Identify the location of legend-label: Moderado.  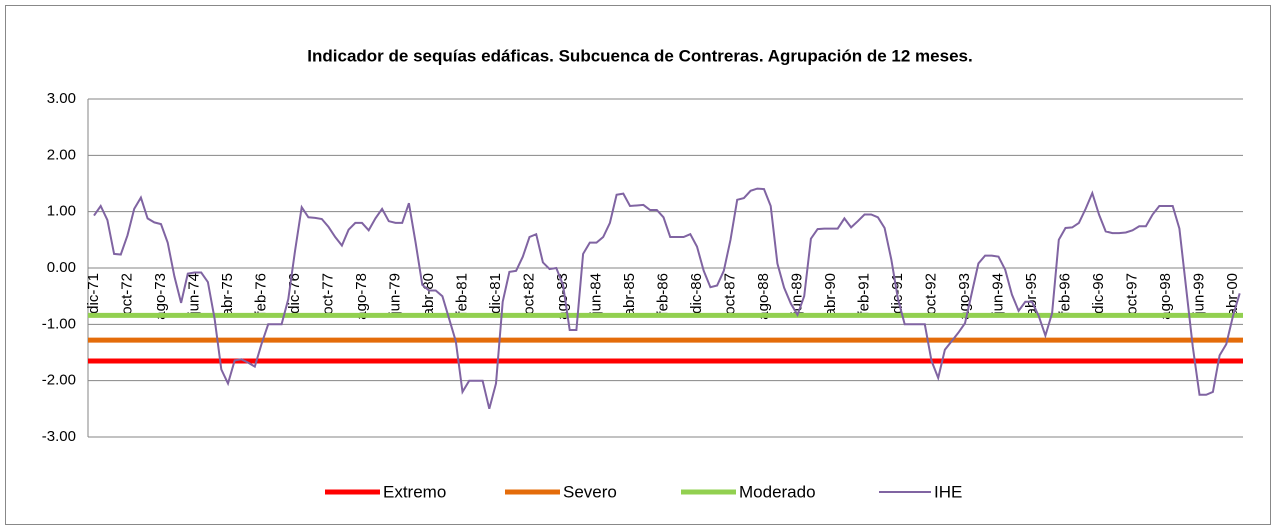
(777, 491).